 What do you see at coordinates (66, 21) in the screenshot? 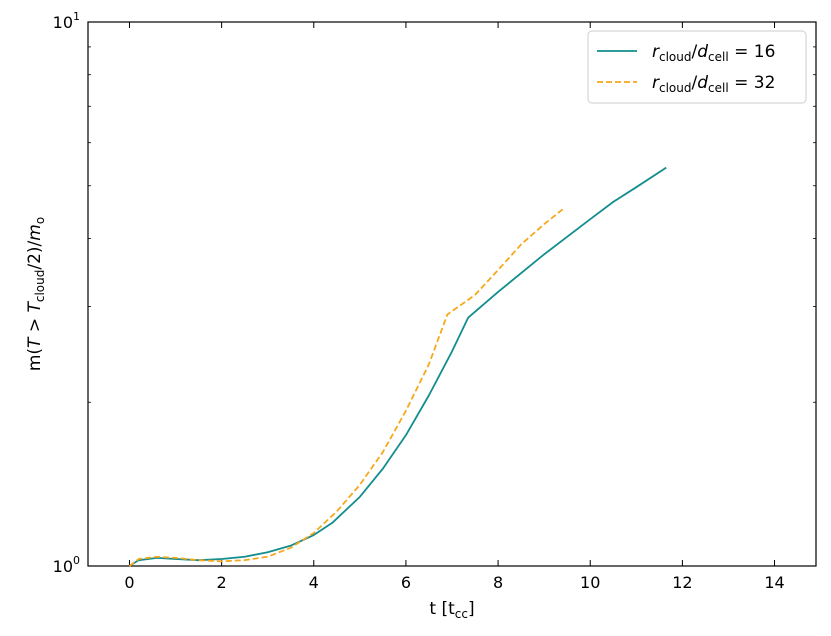
I see `y-tick-label-1: 10¹` at bounding box center [66, 21].